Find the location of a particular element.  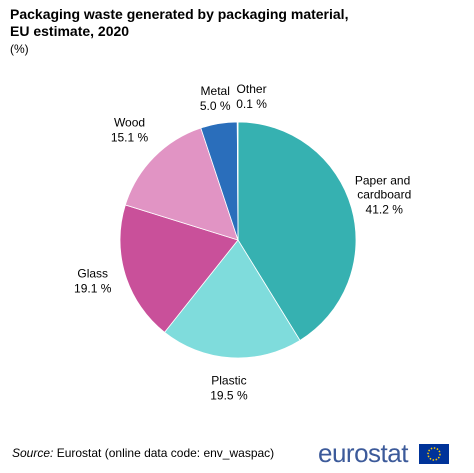

value-label: 19.5 % is located at coordinates (229, 396).